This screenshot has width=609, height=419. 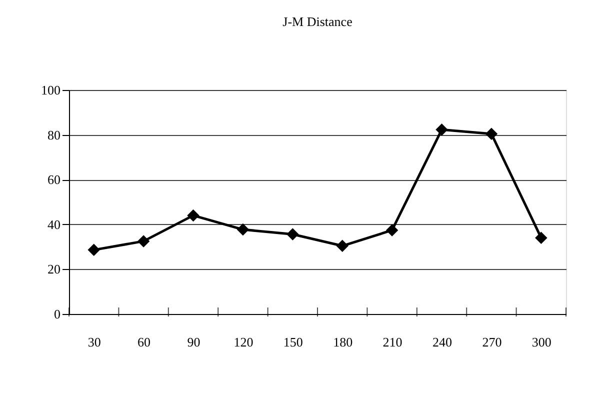 What do you see at coordinates (343, 342) in the screenshot?
I see `x-tick-label: 180` at bounding box center [343, 342].